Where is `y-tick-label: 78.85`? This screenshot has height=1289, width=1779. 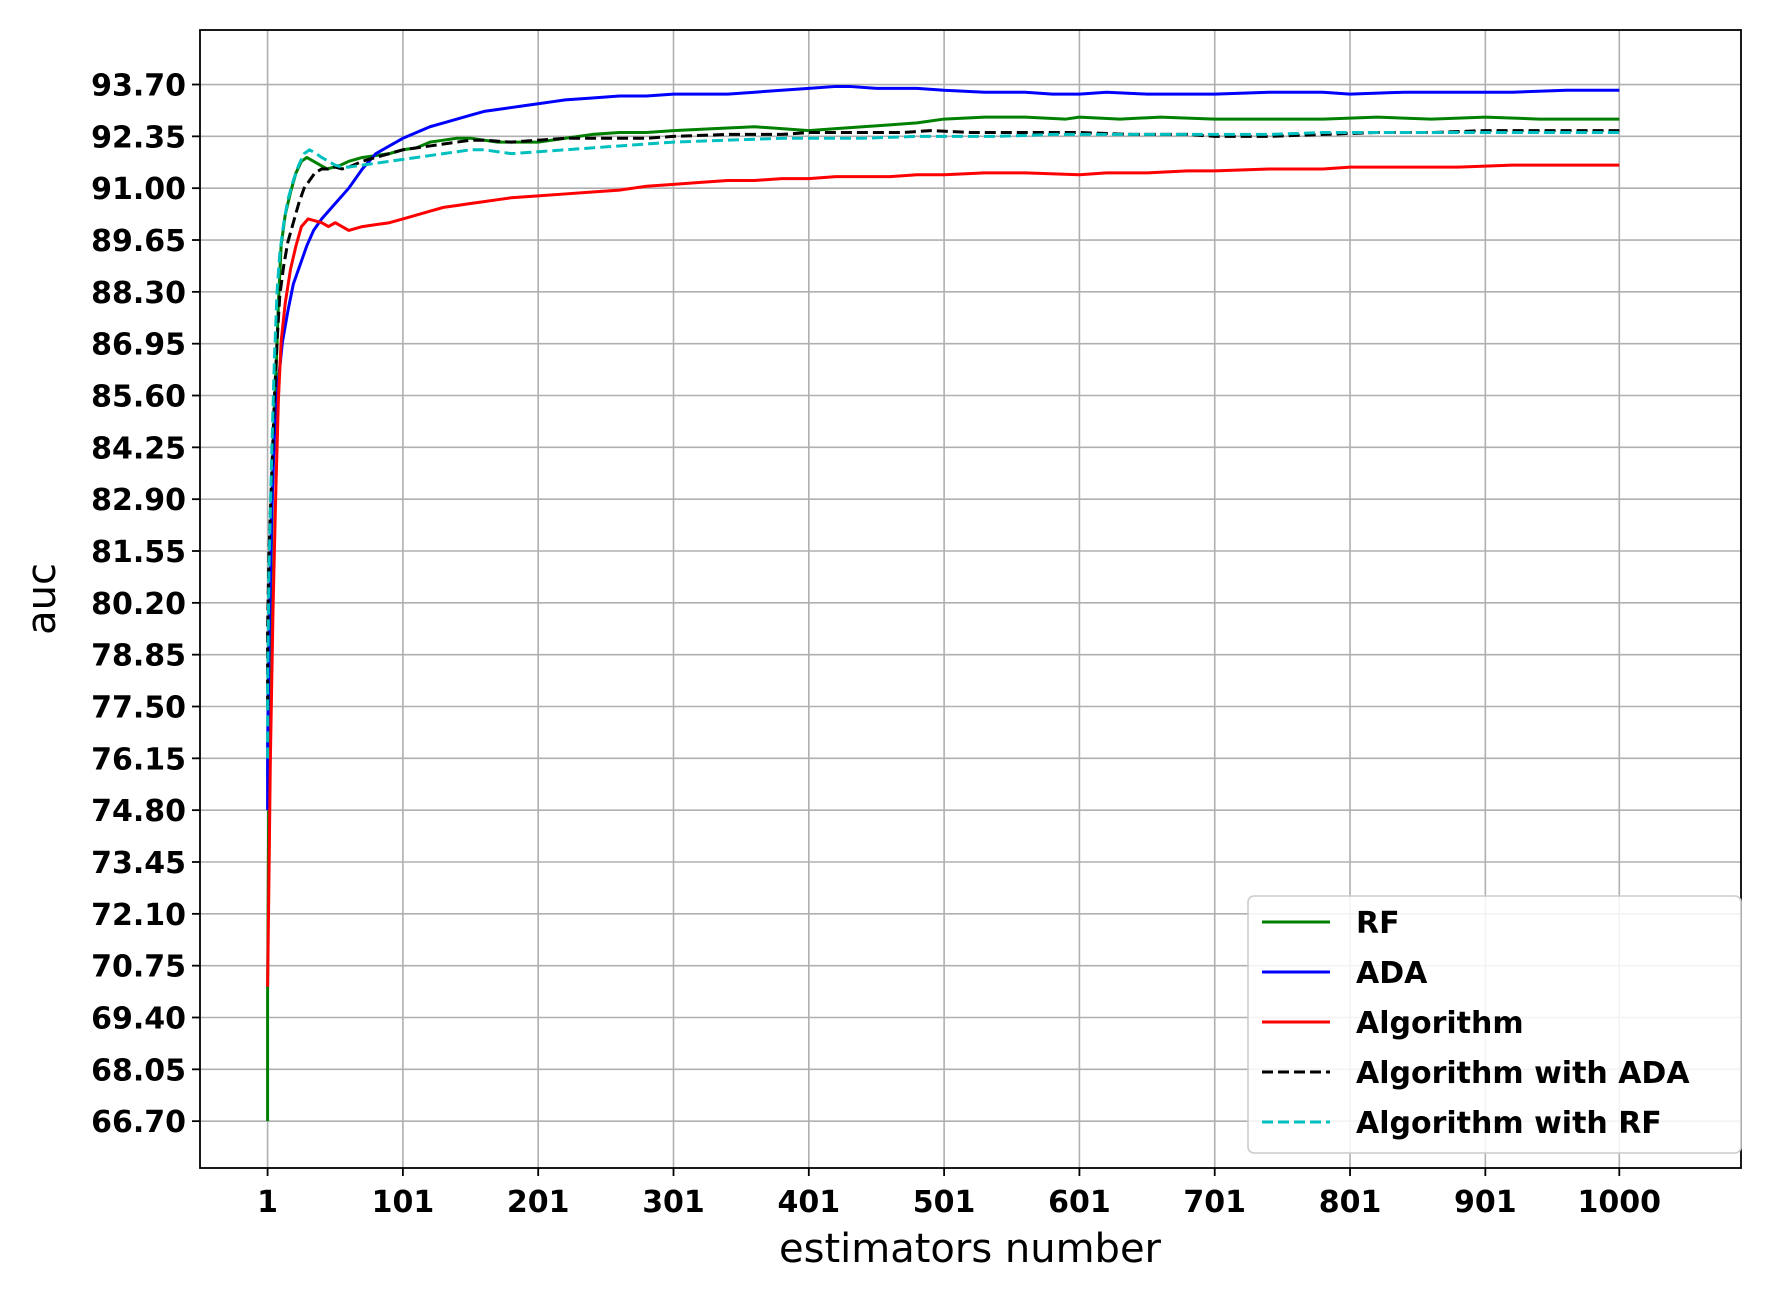 y-tick-label: 78.85 is located at coordinates (138, 656).